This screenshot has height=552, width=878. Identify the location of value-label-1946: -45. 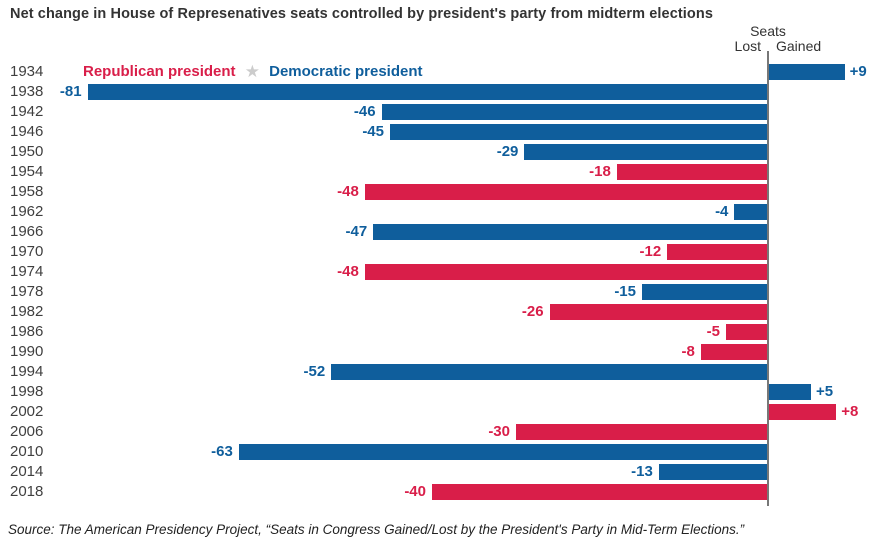
(373, 131).